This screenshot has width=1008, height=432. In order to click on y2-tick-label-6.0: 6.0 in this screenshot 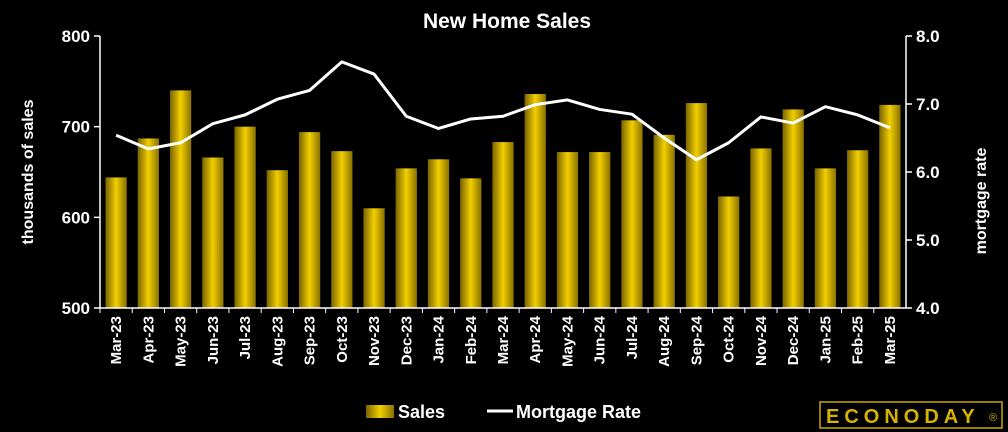, I will do `click(928, 172)`.